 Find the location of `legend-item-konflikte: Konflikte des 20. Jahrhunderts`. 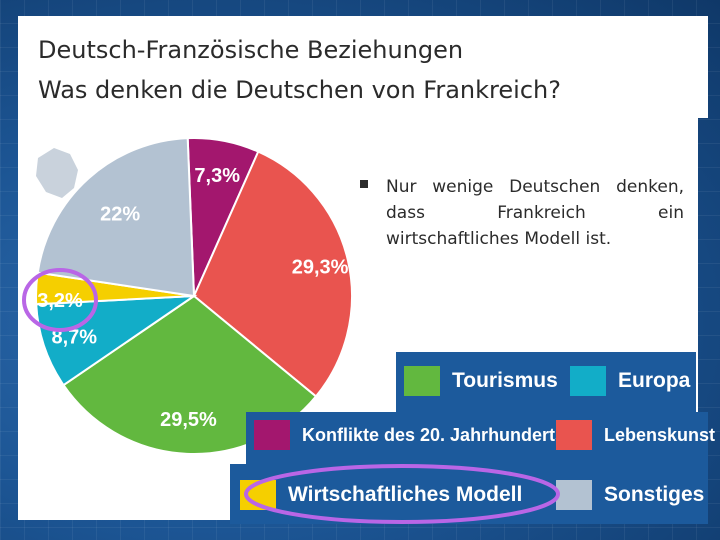

legend-item-konflikte: Konflikte des 20. Jahrhunderts is located at coordinates (409, 435).